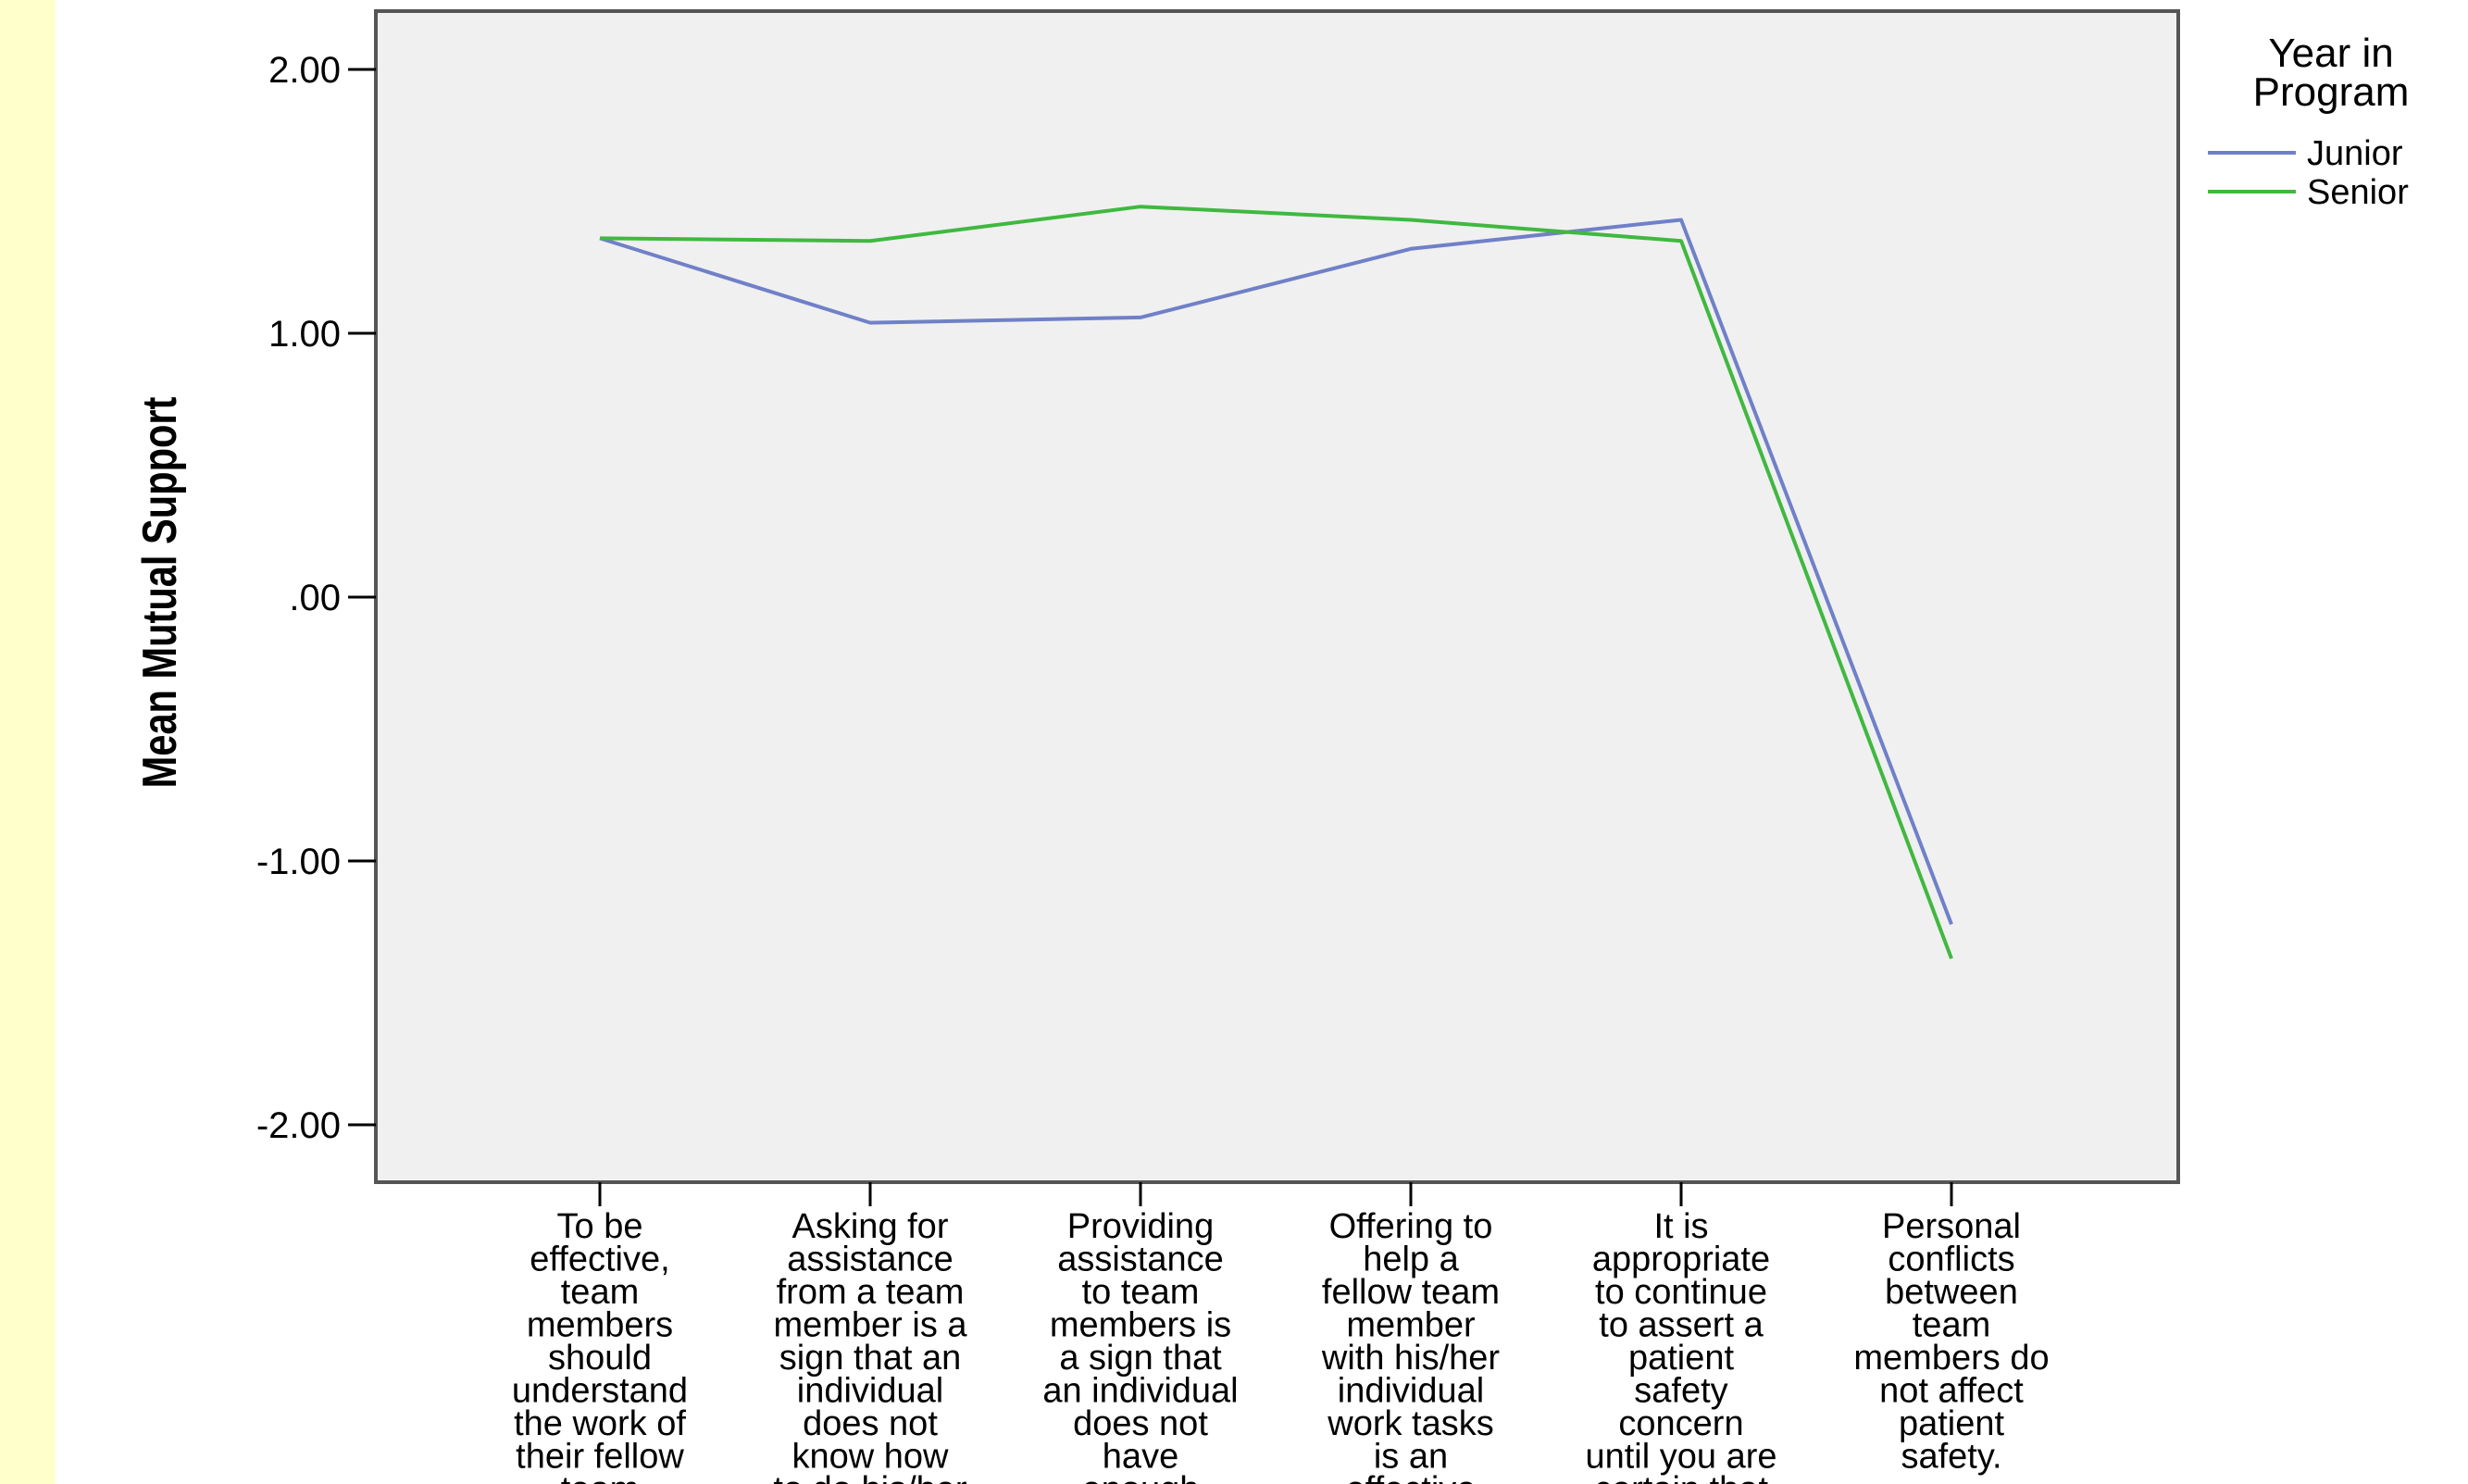 The height and width of the screenshot is (1484, 2468). I want to click on x-axis, so click(1275, 1194).